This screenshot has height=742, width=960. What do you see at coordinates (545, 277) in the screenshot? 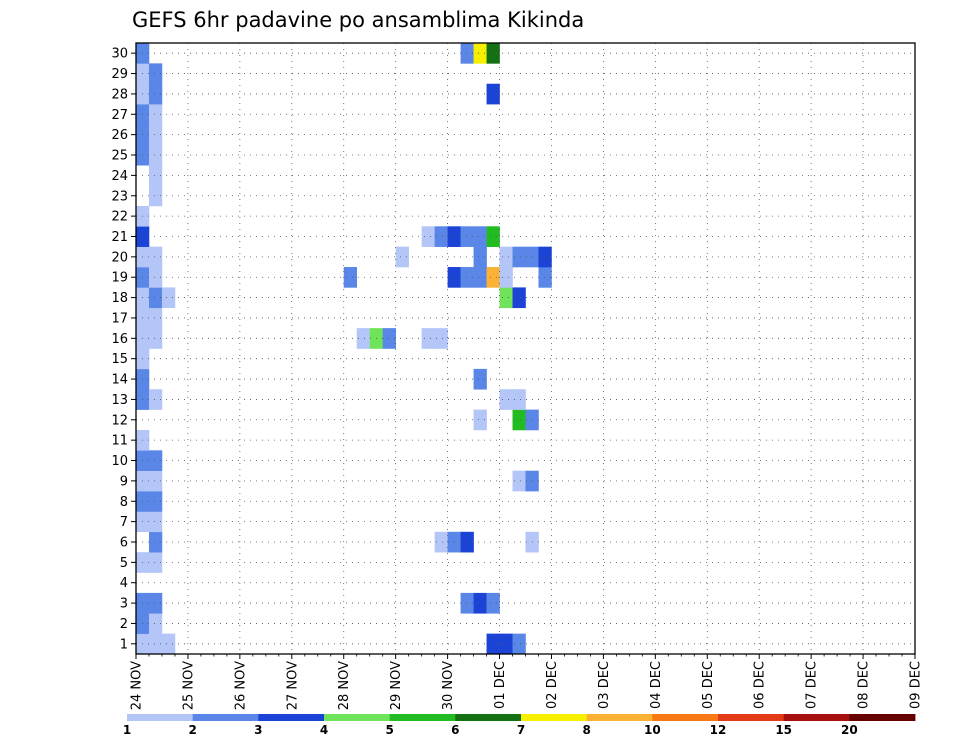
I see `data-cell-m19-t31` at bounding box center [545, 277].